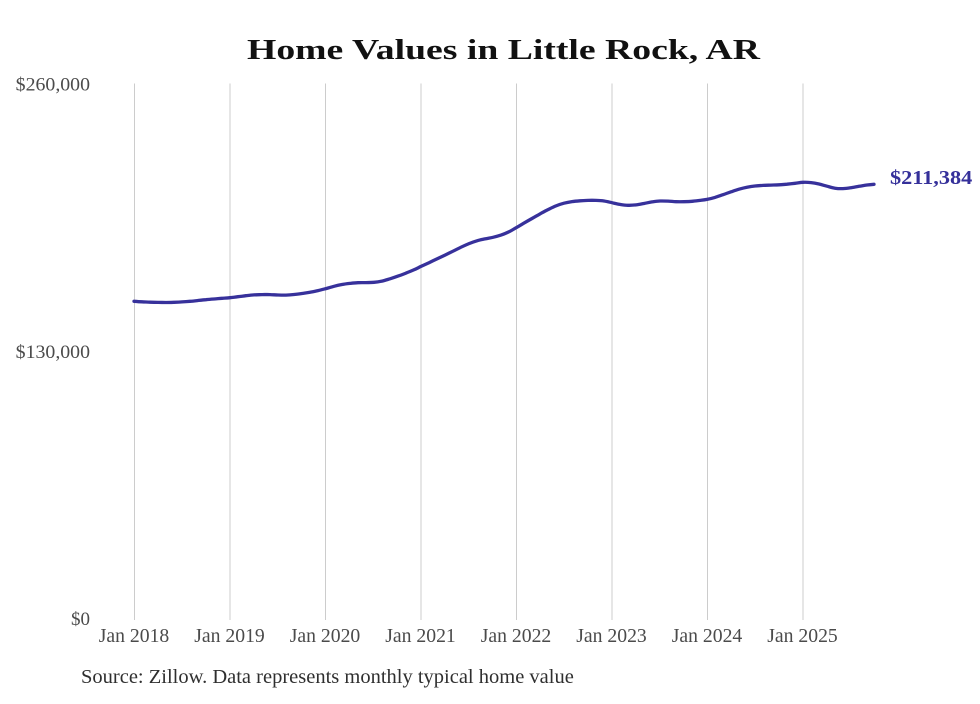  I want to click on svg-text: $260,000, so click(53, 84).